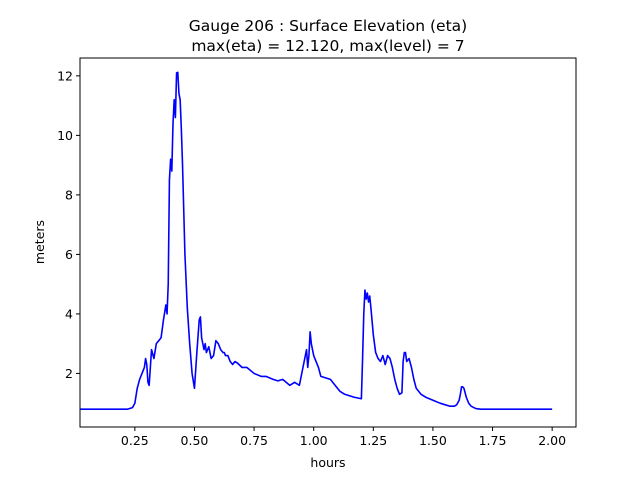 The height and width of the screenshot is (480, 640). I want to click on y-tick-label: 6, so click(69, 254).